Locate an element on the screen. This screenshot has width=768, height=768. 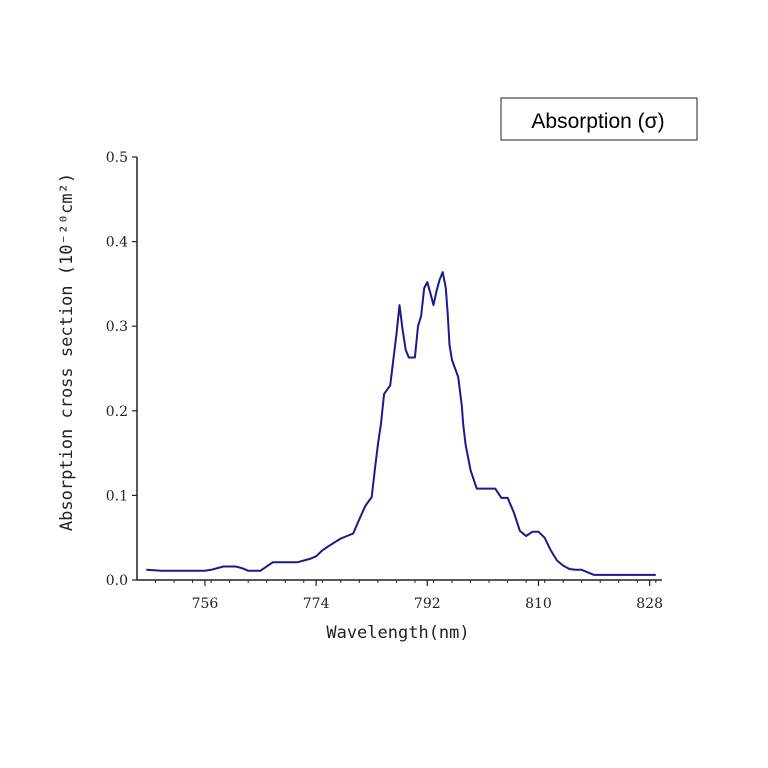
y-tick-label: 0.4 is located at coordinates (117, 243).